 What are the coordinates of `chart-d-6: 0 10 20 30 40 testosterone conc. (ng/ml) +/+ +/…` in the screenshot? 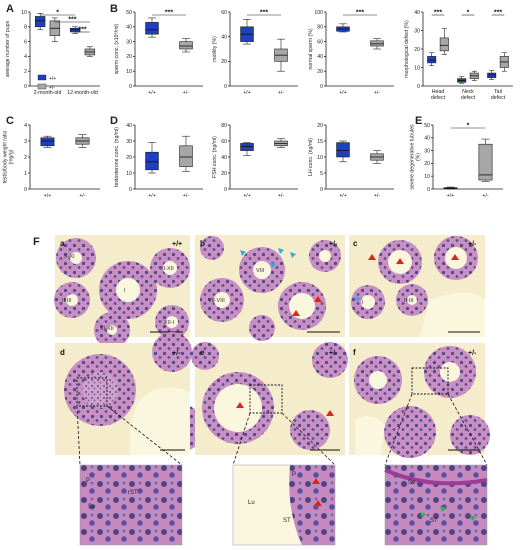 It's located at (158, 161).